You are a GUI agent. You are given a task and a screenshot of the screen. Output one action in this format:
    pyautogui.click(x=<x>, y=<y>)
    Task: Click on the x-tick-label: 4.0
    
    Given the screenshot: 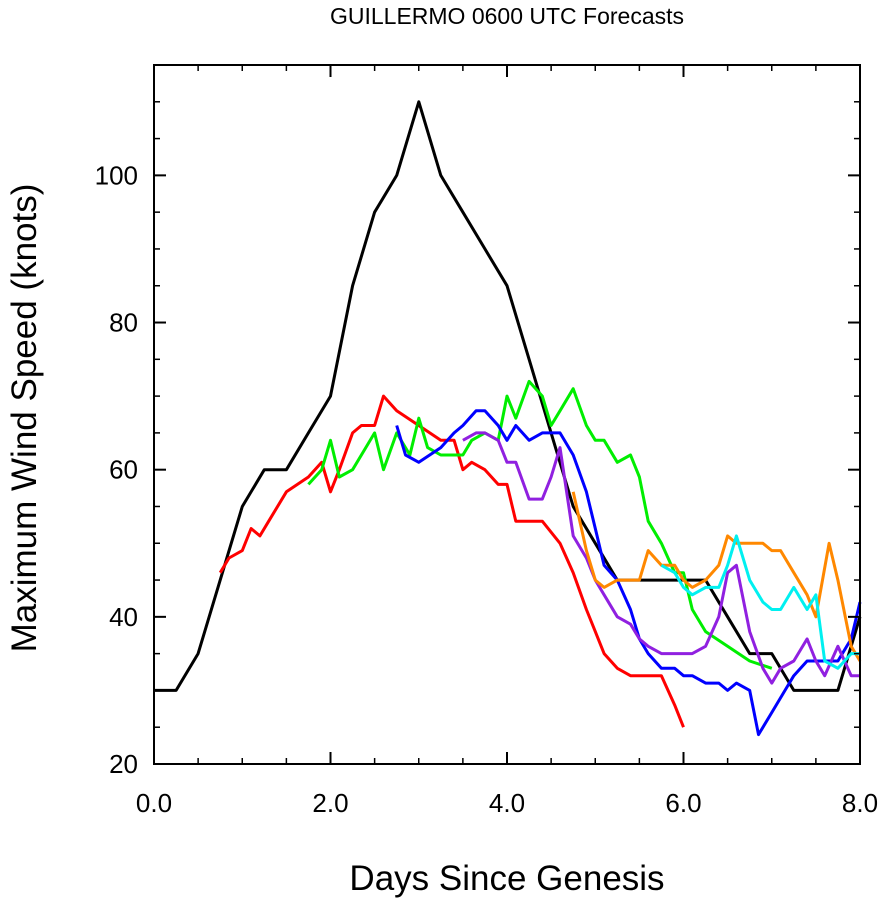 What is the action you would take?
    pyautogui.click(x=507, y=803)
    